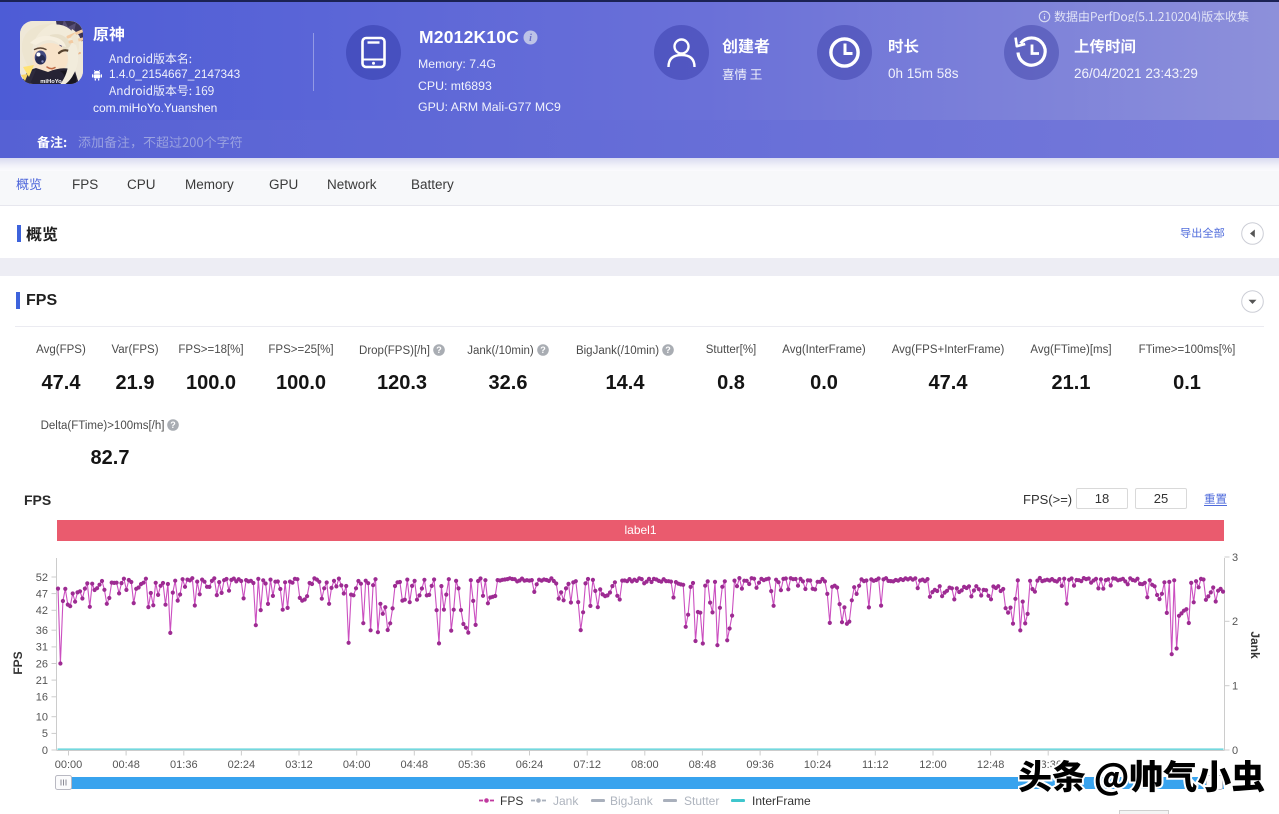  What do you see at coordinates (1235, 622) in the screenshot?
I see `svg-text: 2` at bounding box center [1235, 622].